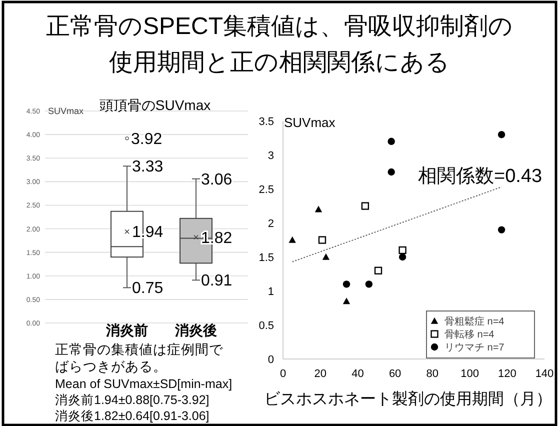  Describe the element at coordinates (148, 289) in the screenshot. I see `annotation: 0.75` at that location.